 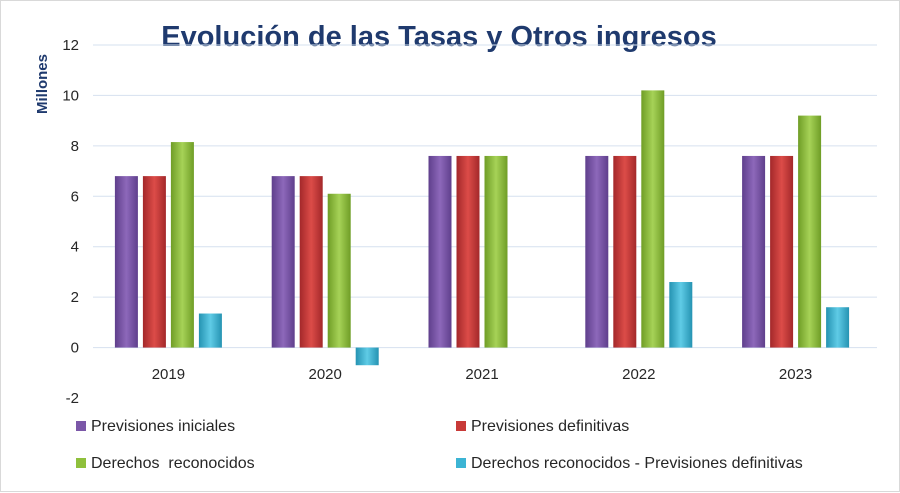 I want to click on x-category-label: 2019, so click(x=168, y=374).